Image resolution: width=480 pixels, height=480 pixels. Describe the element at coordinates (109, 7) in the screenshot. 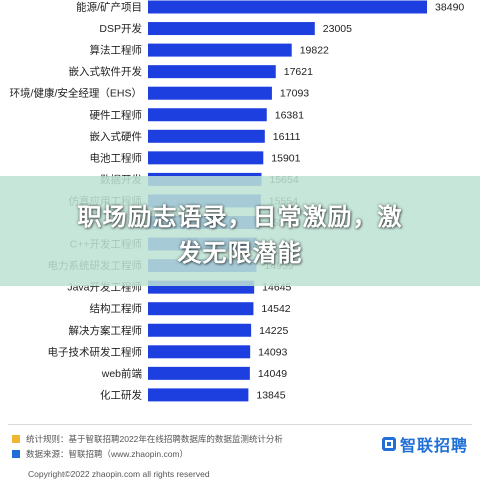

I see `category-label: 能源/矿产项目` at that location.